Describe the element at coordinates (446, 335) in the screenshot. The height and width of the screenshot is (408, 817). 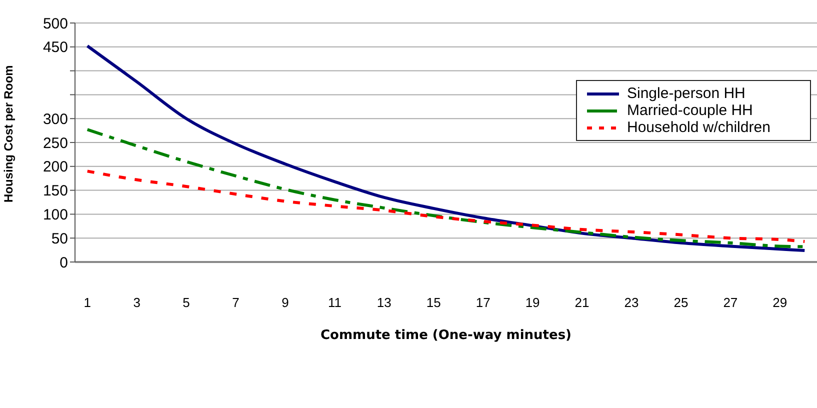
I see `x-axis-title: Commute time (One-way minutes)` at that location.